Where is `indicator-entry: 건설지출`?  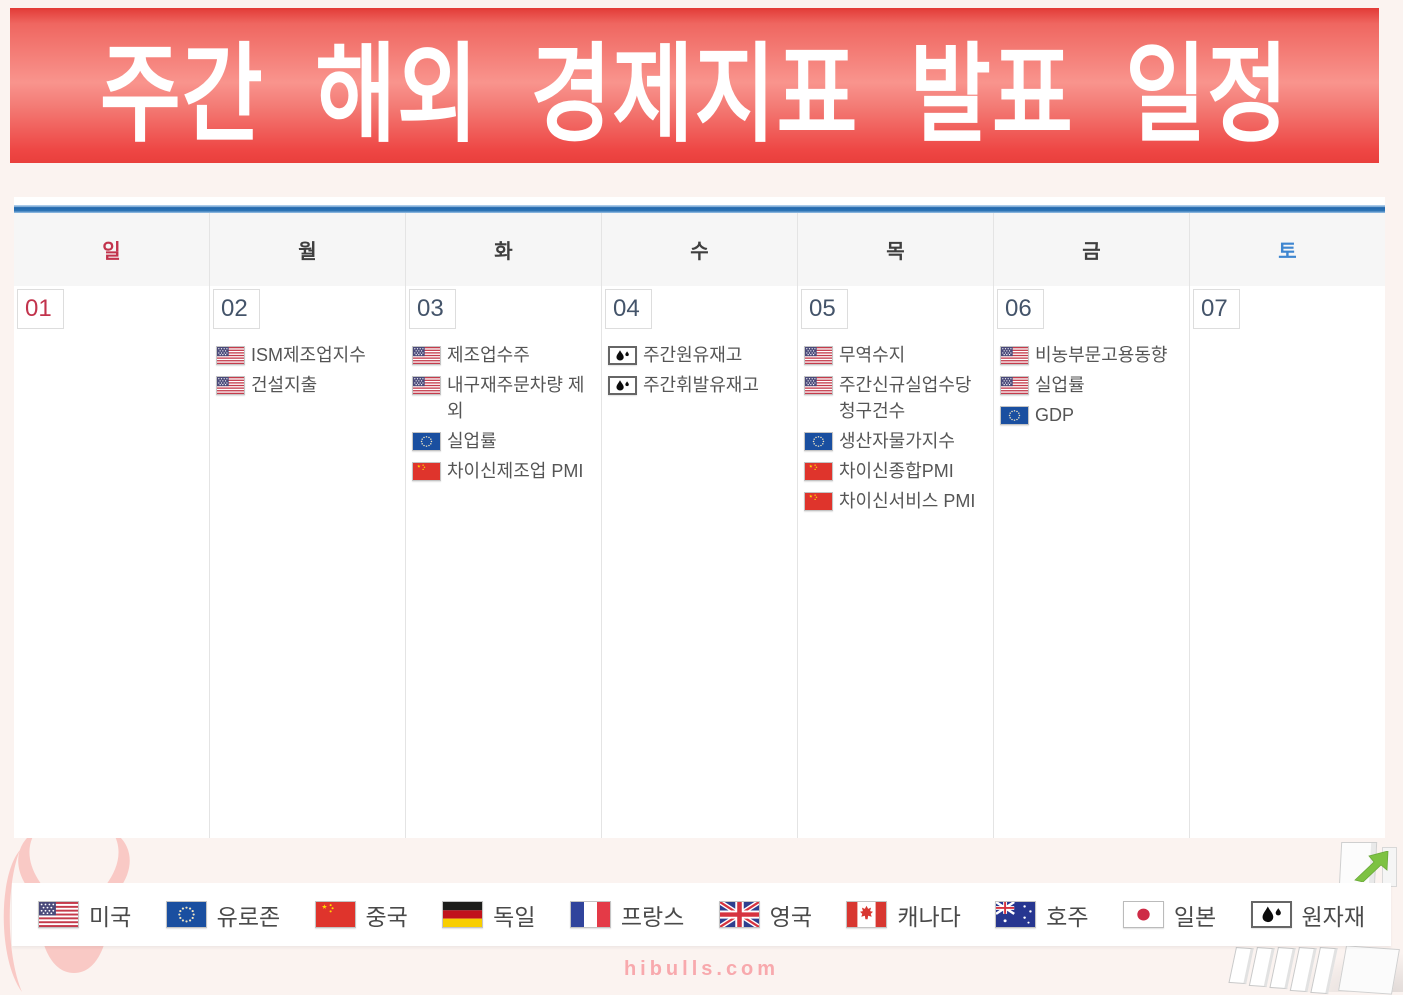
indicator-entry: 건설지출 is located at coordinates (307, 385).